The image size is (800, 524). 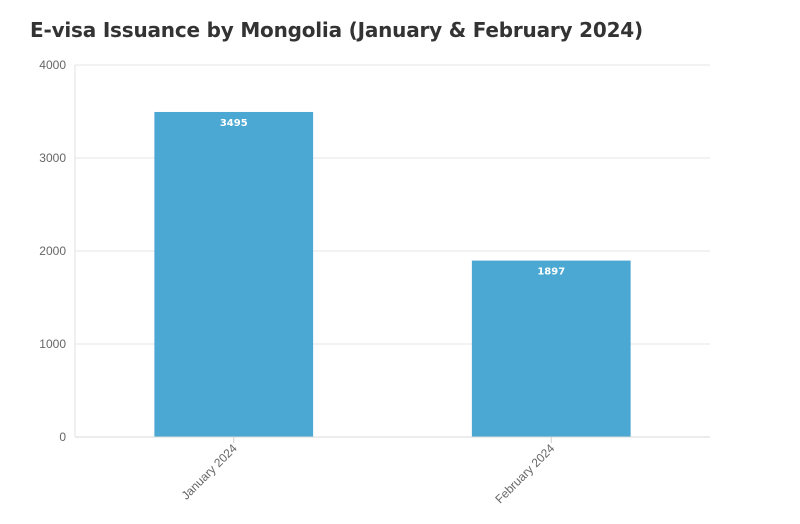 I want to click on data-label: 3495, so click(x=234, y=123).